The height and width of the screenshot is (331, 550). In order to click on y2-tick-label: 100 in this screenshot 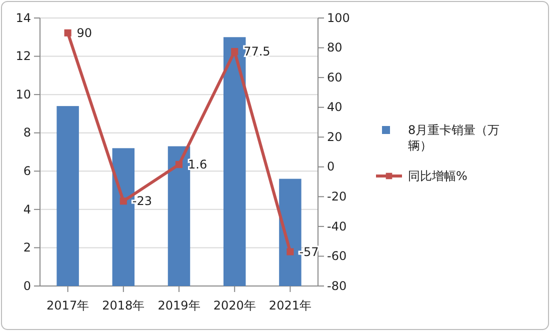, I will do `click(338, 17)`.